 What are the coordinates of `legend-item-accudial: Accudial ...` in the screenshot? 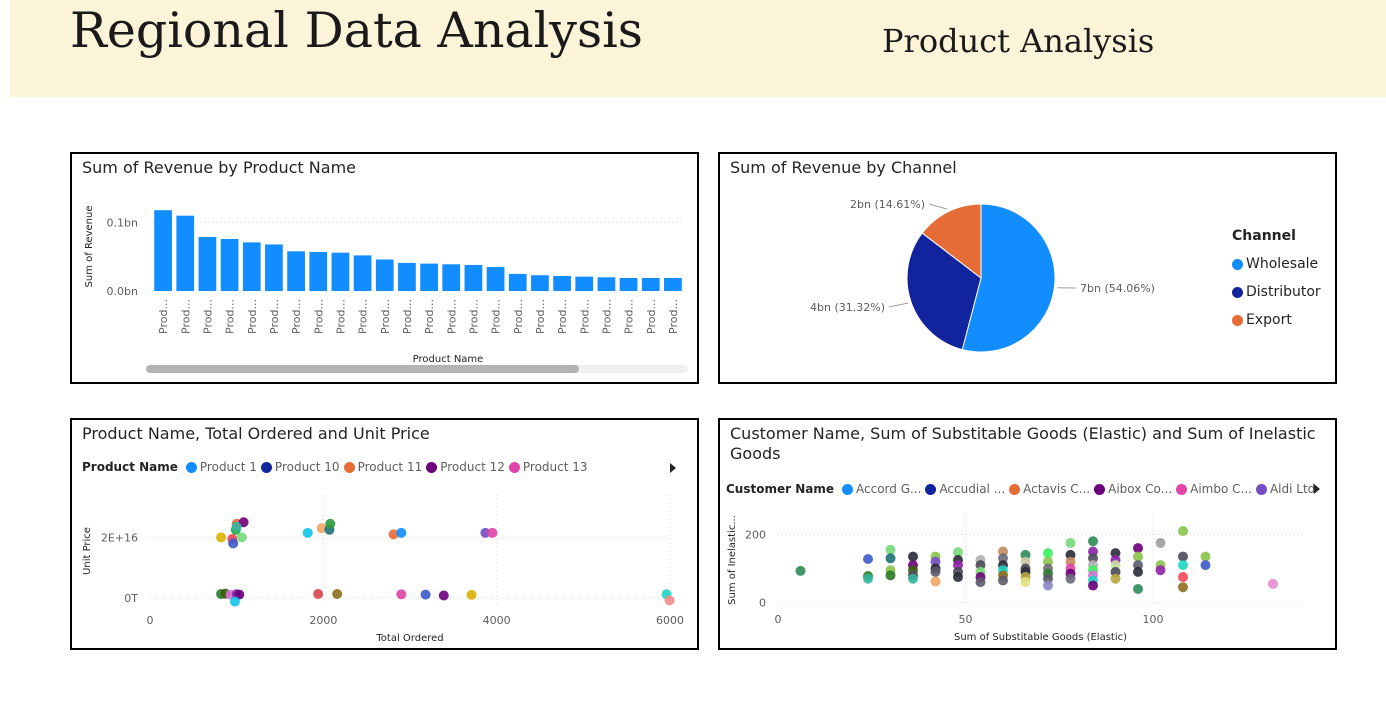 It's located at (965, 489).